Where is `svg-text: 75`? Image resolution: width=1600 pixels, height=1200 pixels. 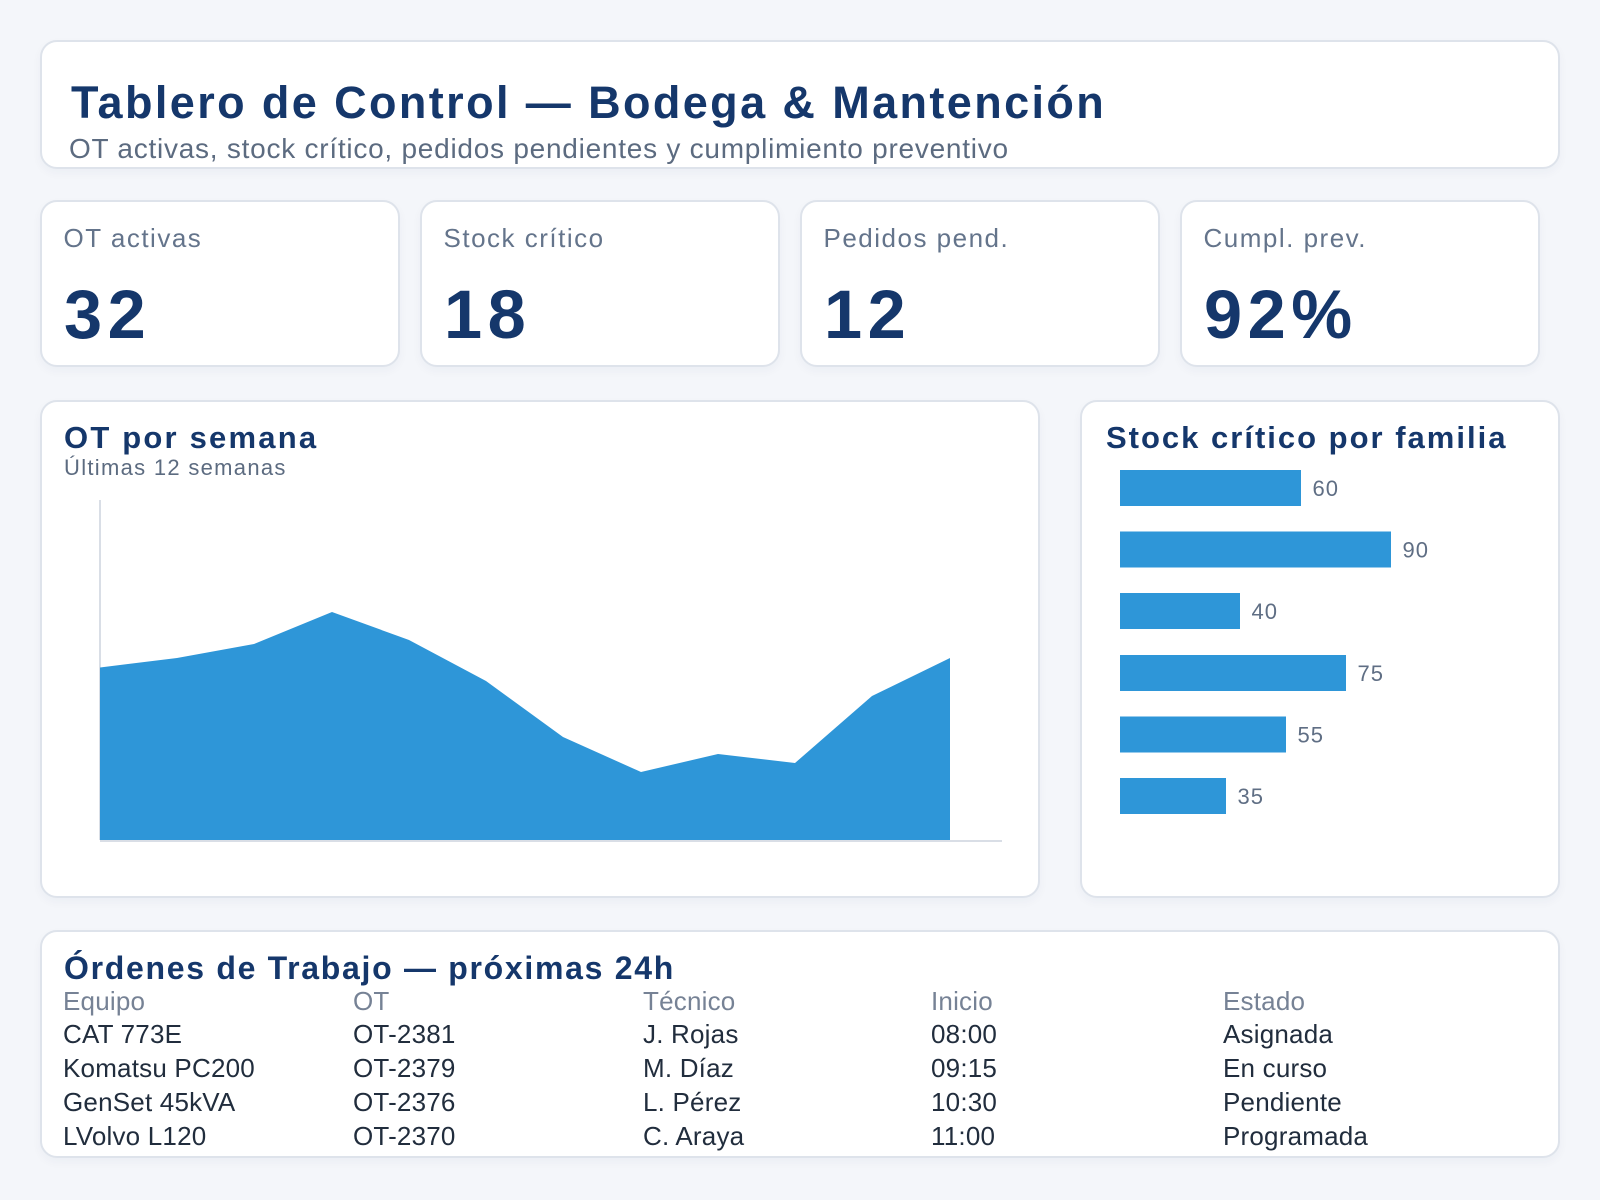 svg-text: 75 is located at coordinates (1371, 673).